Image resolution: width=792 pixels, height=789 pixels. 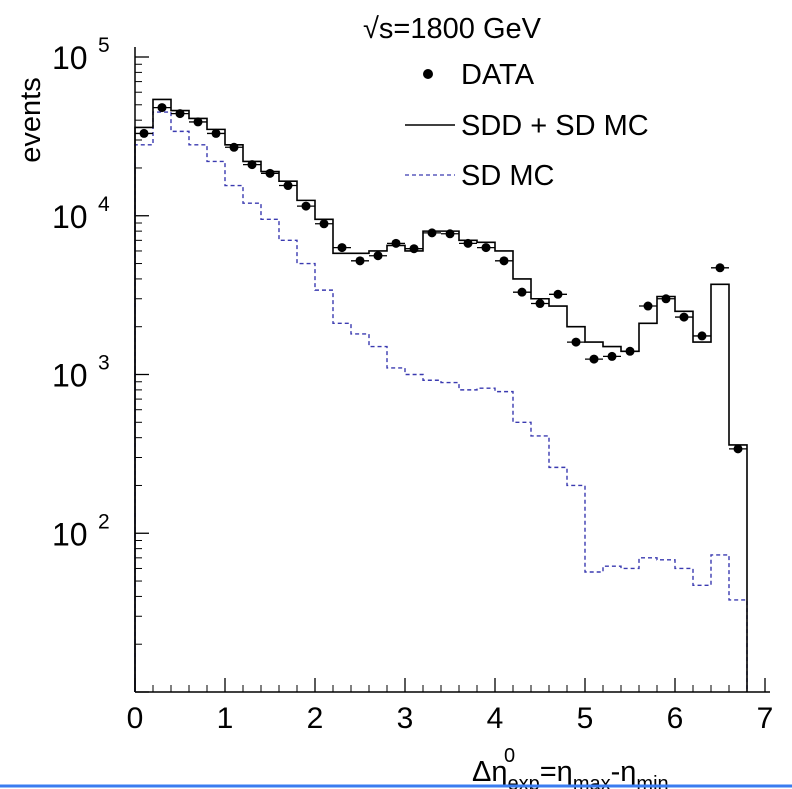 What do you see at coordinates (555, 126) in the screenshot?
I see `legend-sdd-label: SDD + SD MC` at bounding box center [555, 126].